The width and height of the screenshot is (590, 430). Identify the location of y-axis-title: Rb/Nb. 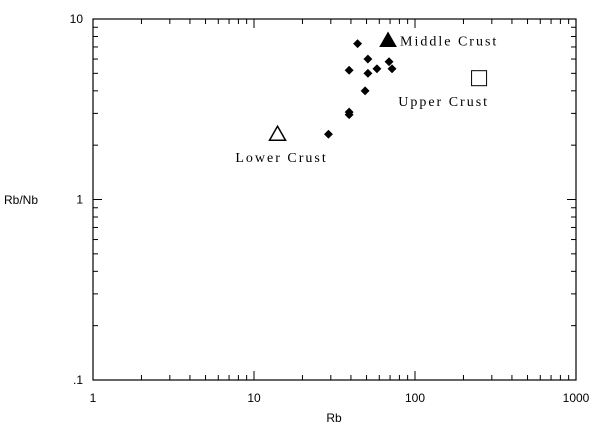
(21, 200).